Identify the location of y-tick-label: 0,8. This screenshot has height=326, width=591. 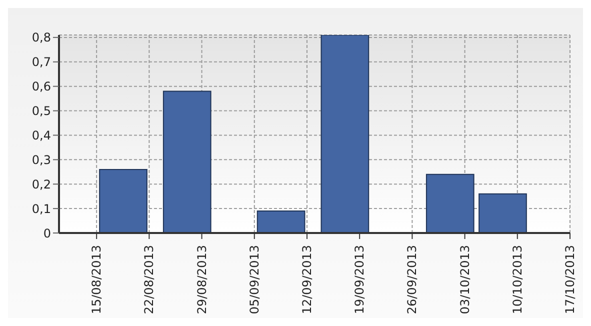
(41, 37).